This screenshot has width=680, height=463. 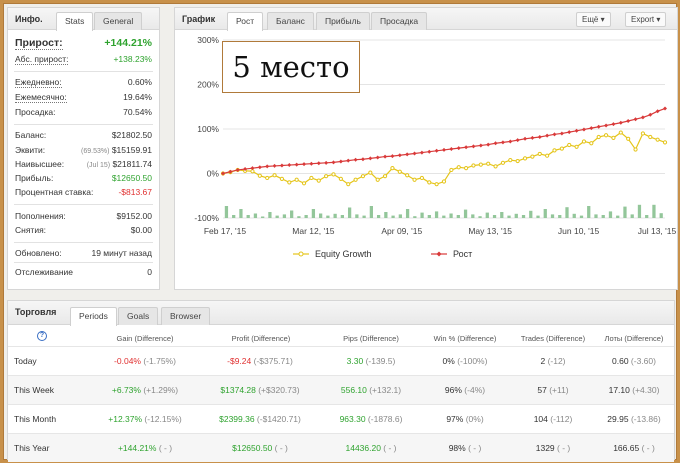 I want to click on cell-difference: (-1.75%), so click(x=158, y=361).